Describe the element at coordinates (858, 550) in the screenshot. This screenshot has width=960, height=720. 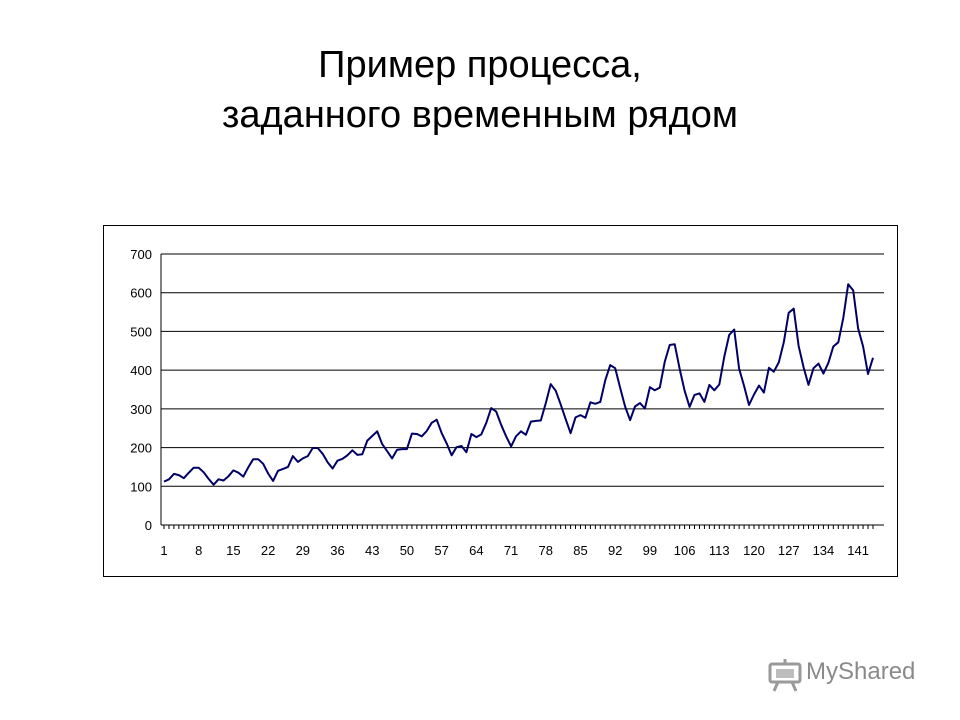
I see `x-tick-label: 141` at that location.